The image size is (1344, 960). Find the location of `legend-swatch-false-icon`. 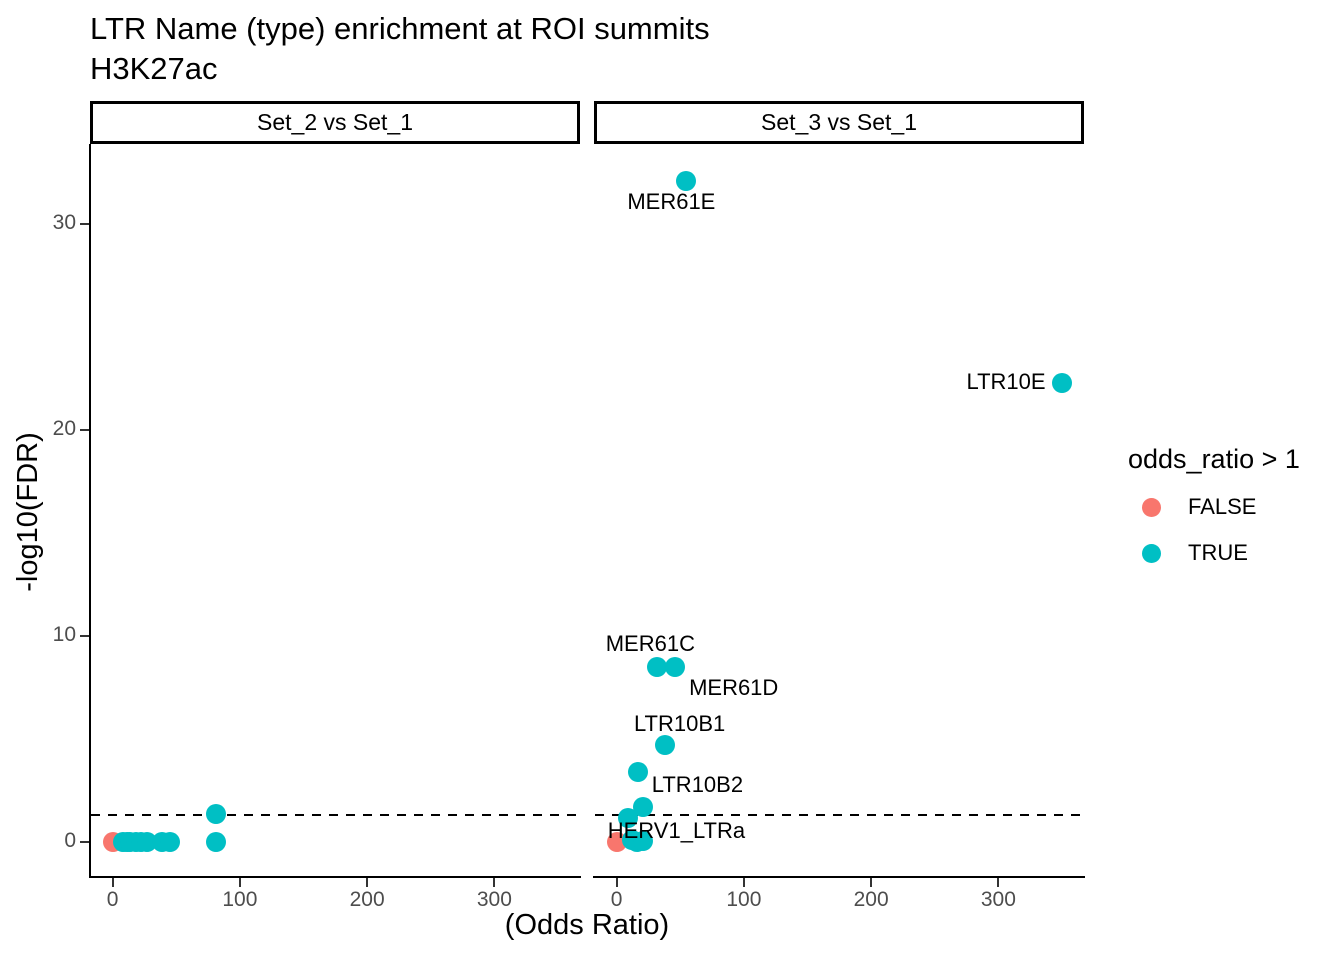

legend-swatch-false-icon is located at coordinates (1151, 507).